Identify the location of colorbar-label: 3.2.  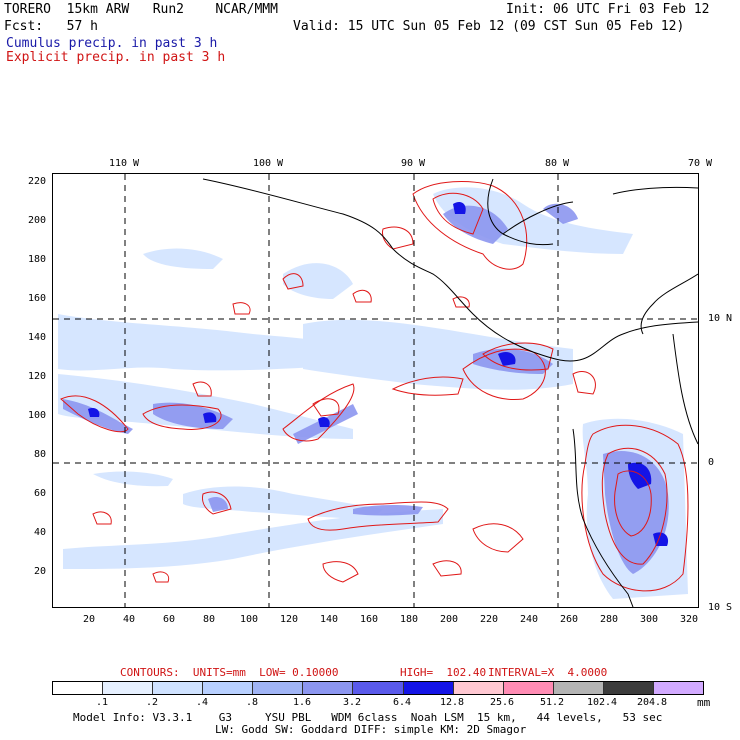
(352, 702).